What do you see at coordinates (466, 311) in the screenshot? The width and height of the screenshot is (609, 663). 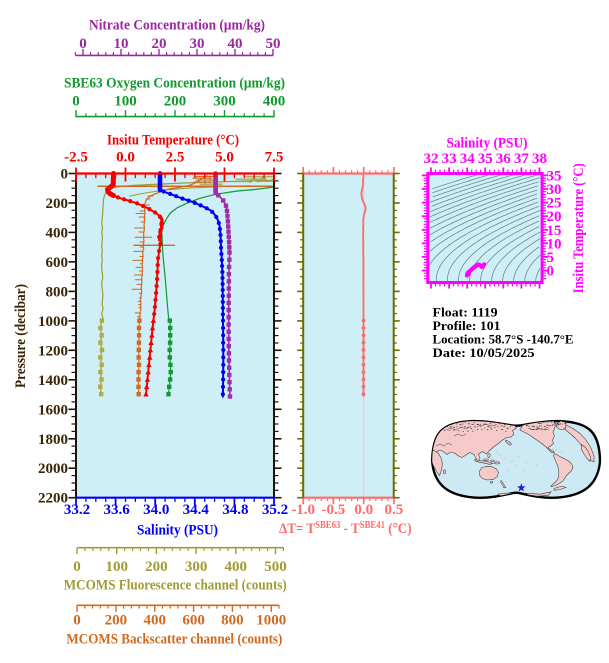 I see `svg-text: Float: 1119` at bounding box center [466, 311].